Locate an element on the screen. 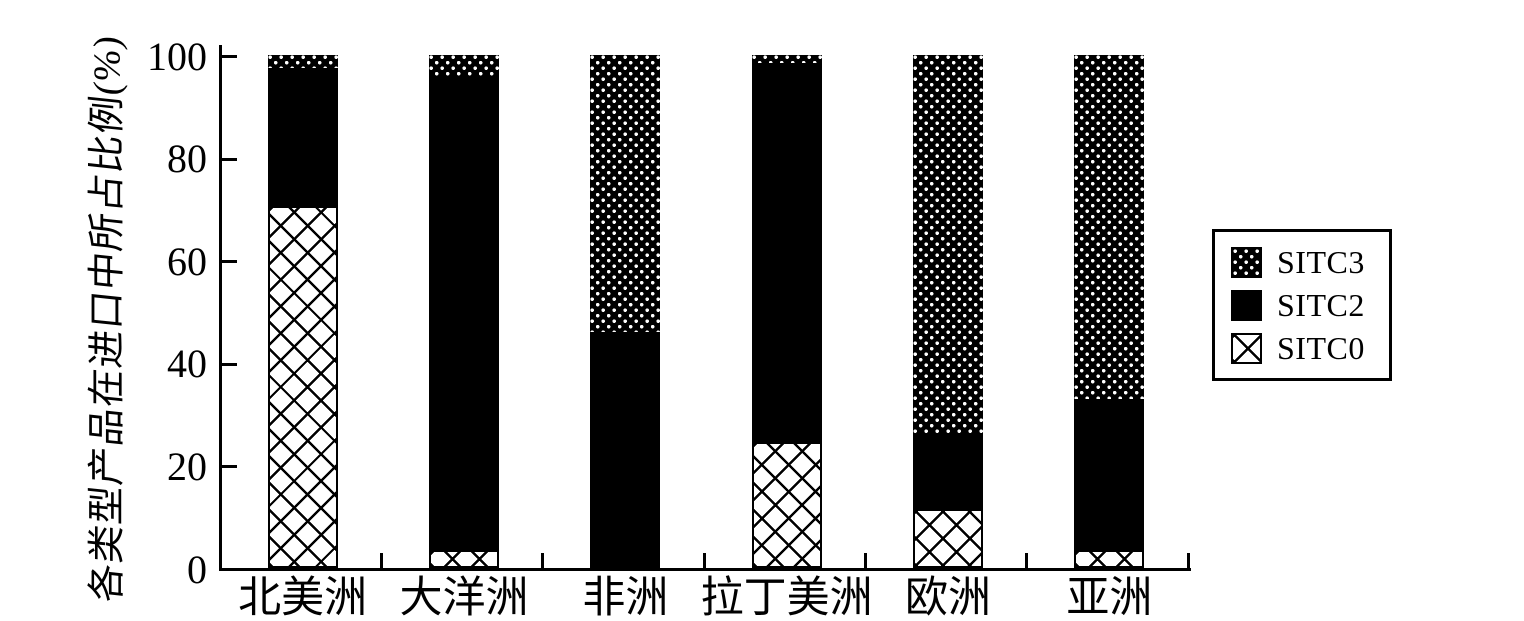 The width and height of the screenshot is (1524, 621). bar-北美洲 is located at coordinates (302, 311).